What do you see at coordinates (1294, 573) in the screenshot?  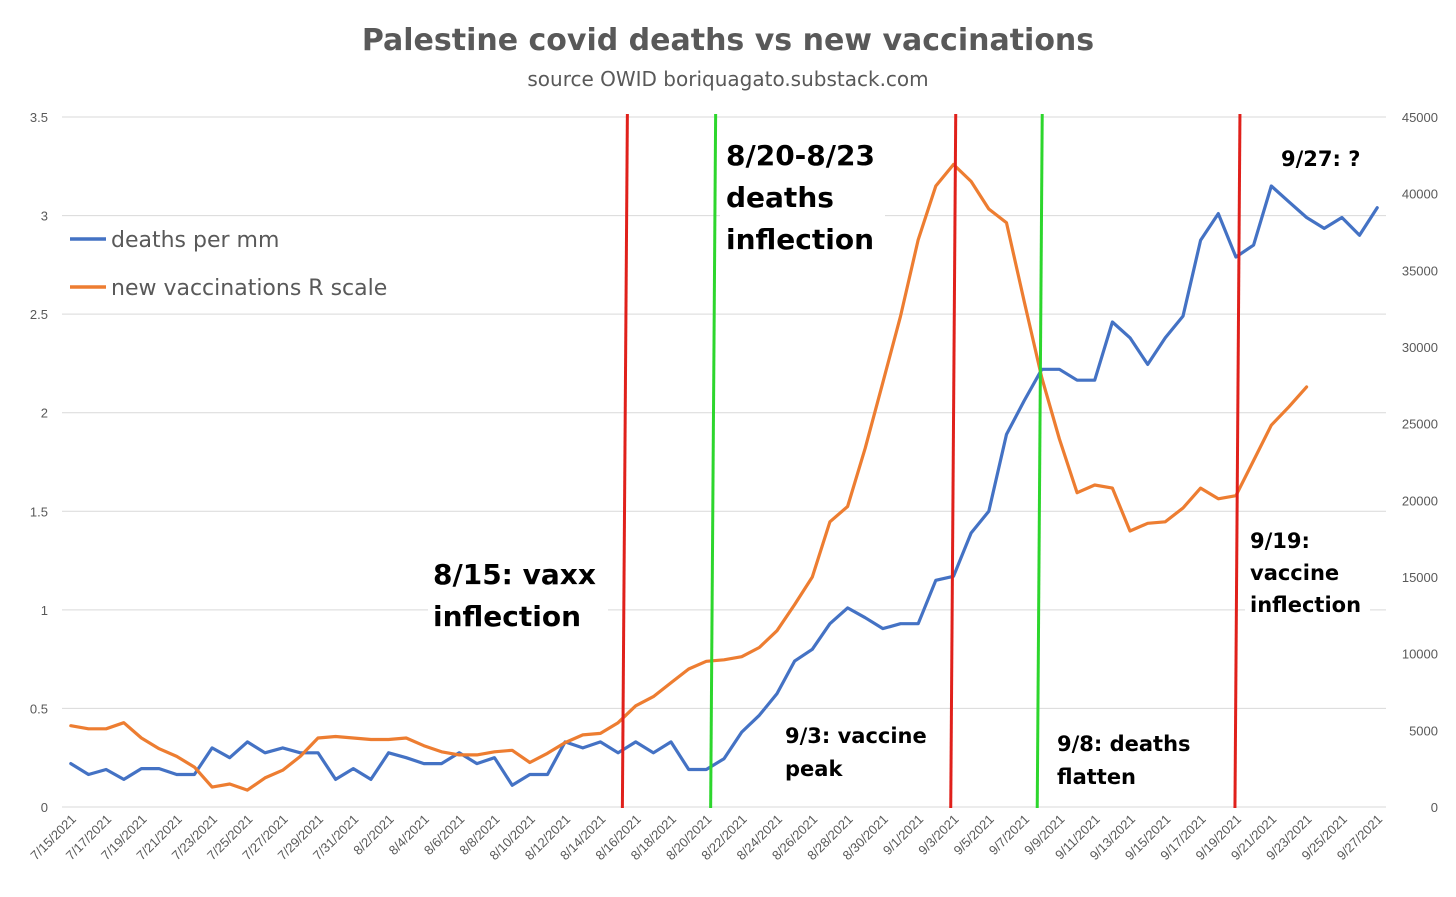 I see `annotation-text: vaccine` at bounding box center [1294, 573].